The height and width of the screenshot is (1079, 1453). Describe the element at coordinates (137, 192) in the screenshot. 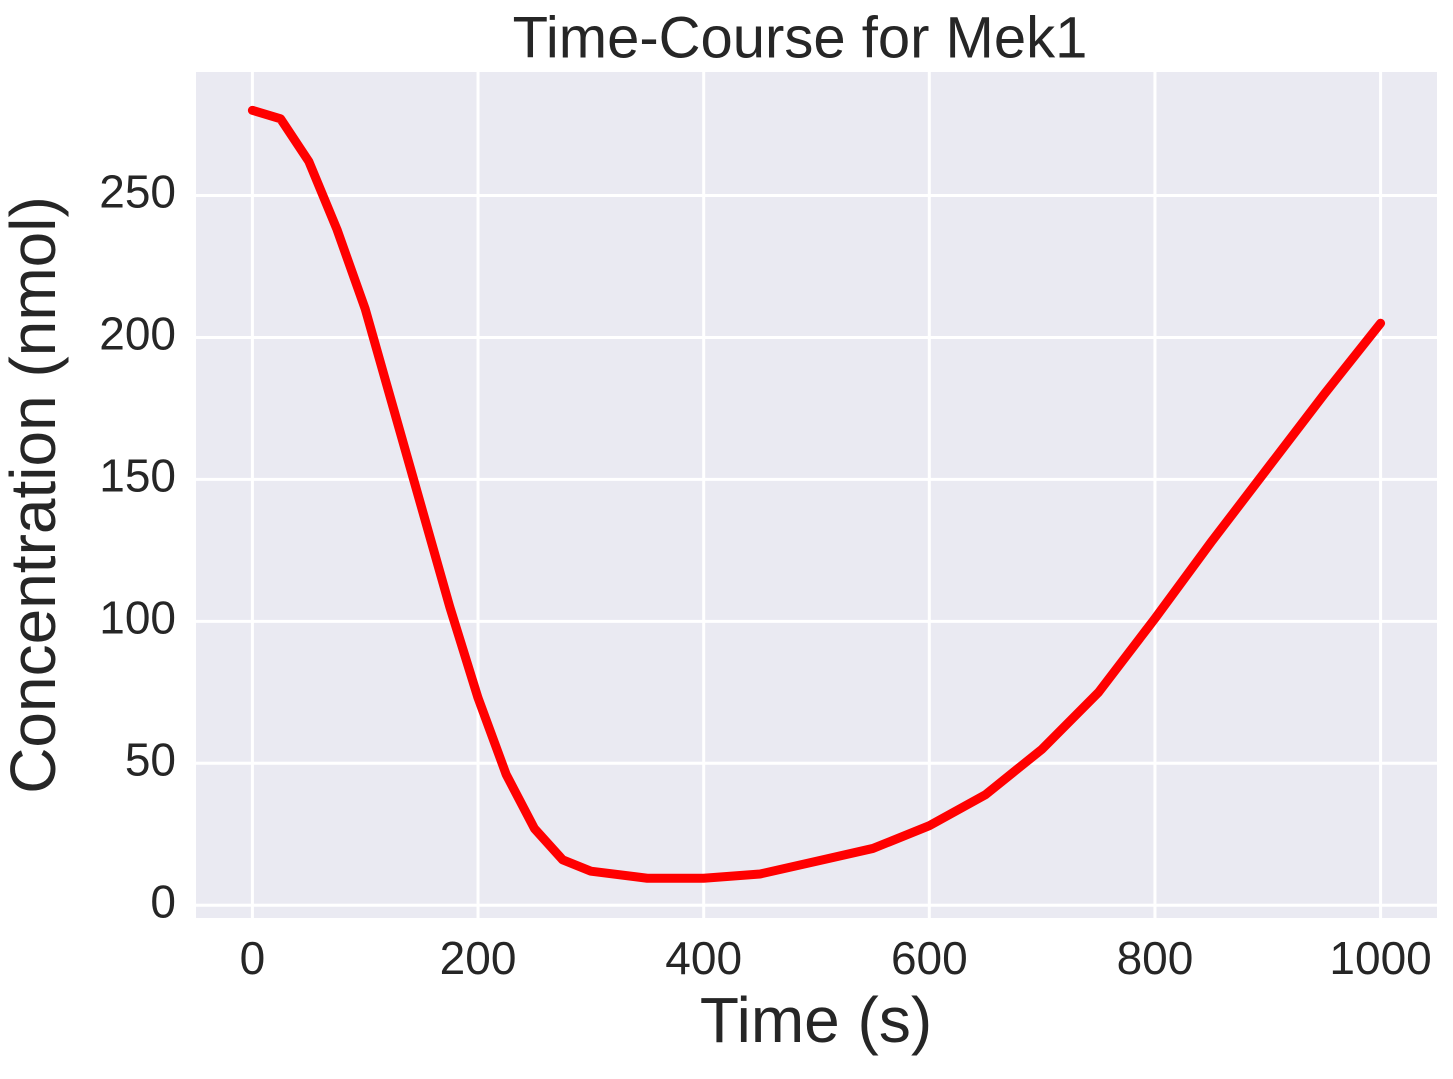

I see `y-tick-label: 250` at that location.